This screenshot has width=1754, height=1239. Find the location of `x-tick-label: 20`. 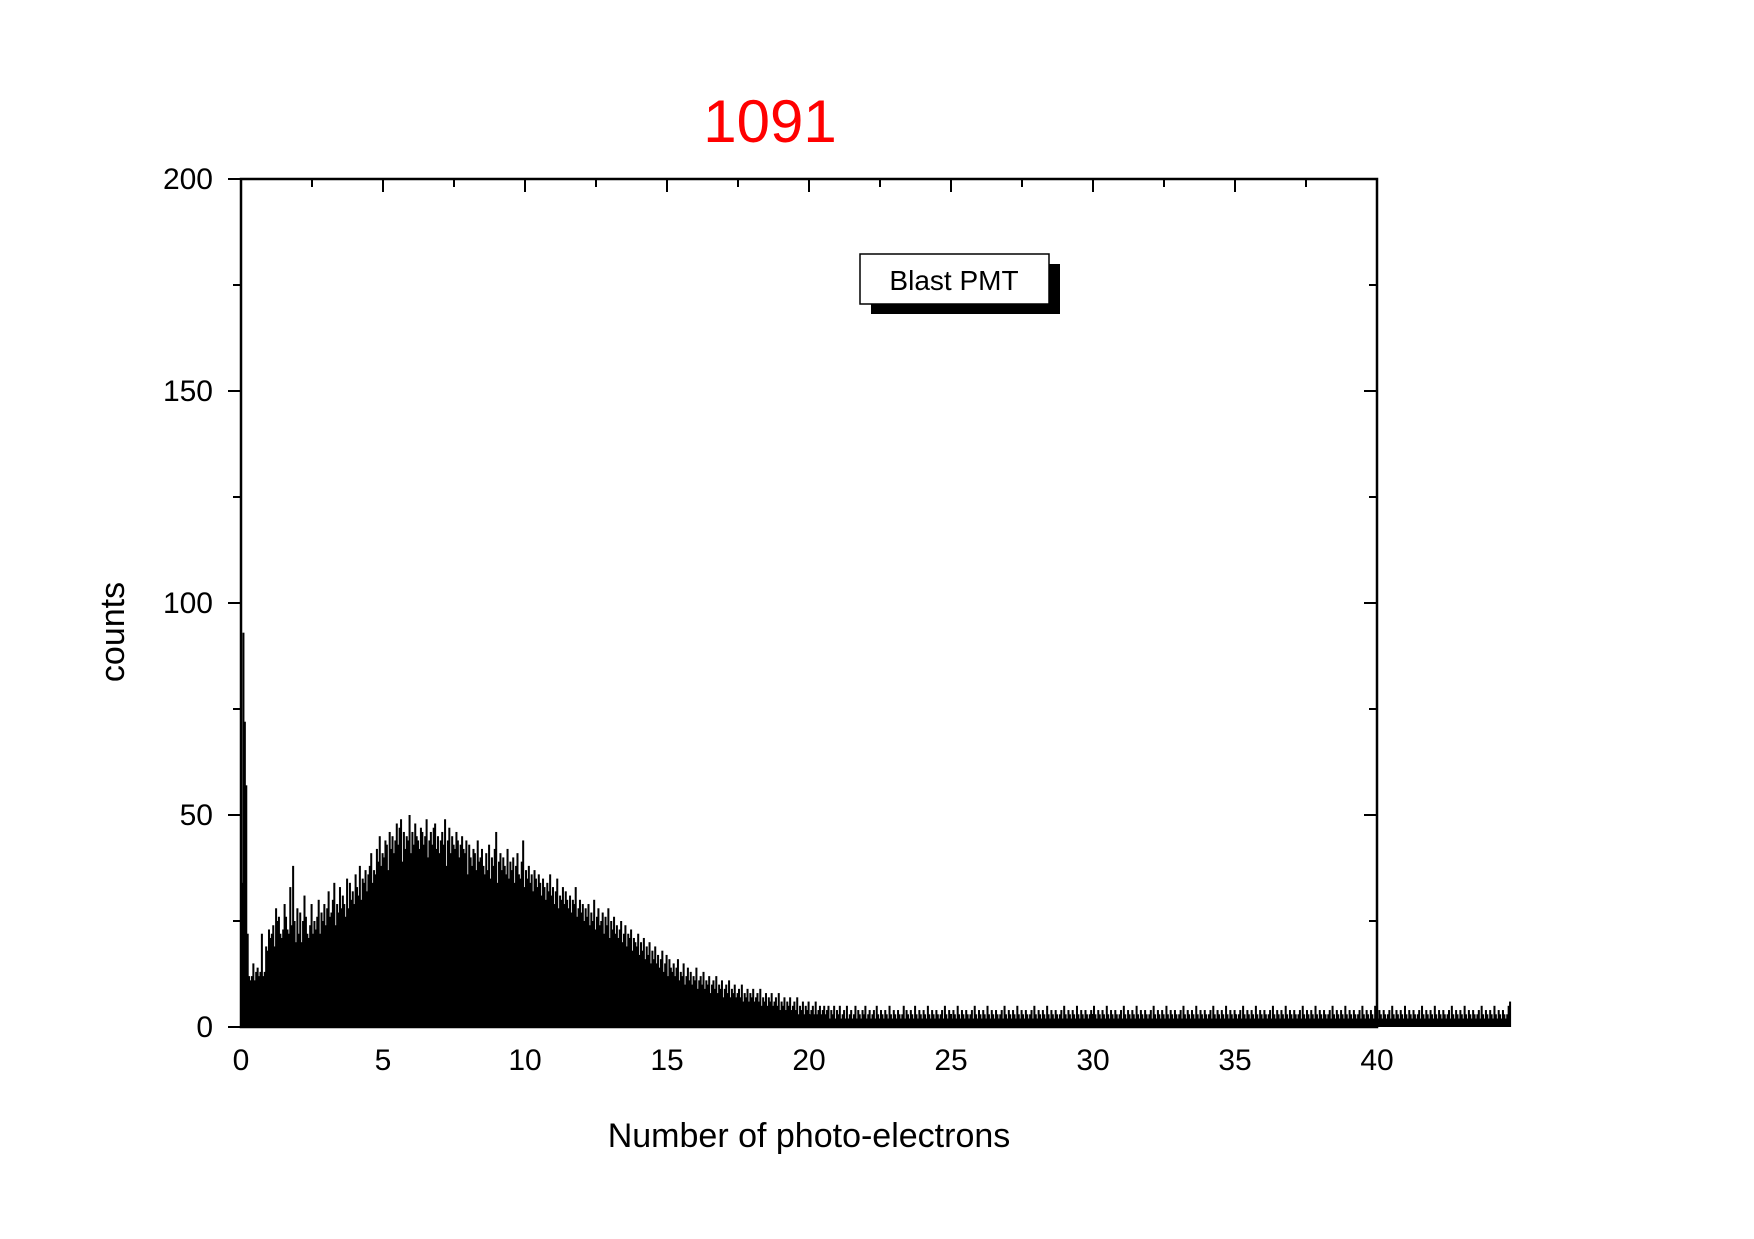

x-tick-label: 20 is located at coordinates (808, 1060).